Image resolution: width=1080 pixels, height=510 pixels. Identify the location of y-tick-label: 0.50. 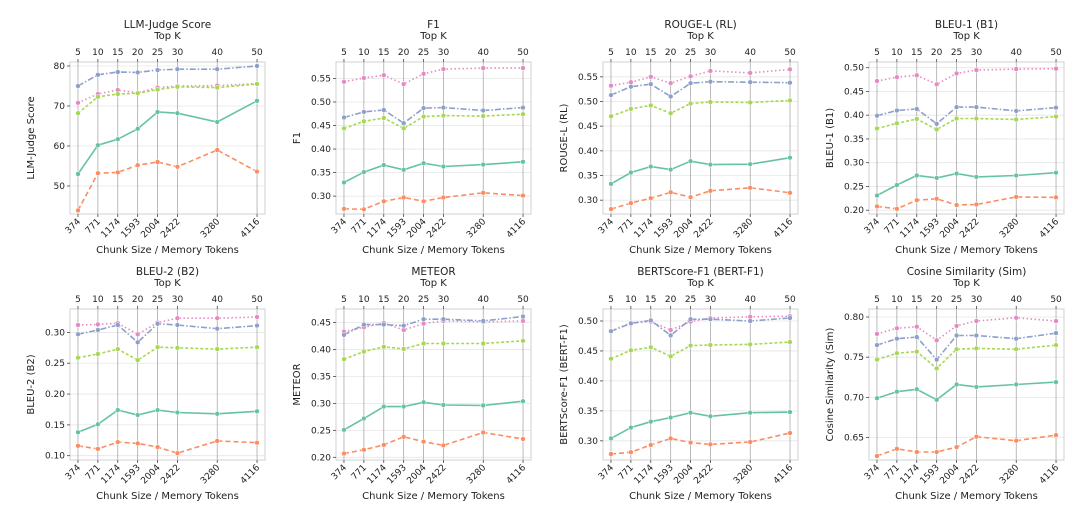
(588, 102).